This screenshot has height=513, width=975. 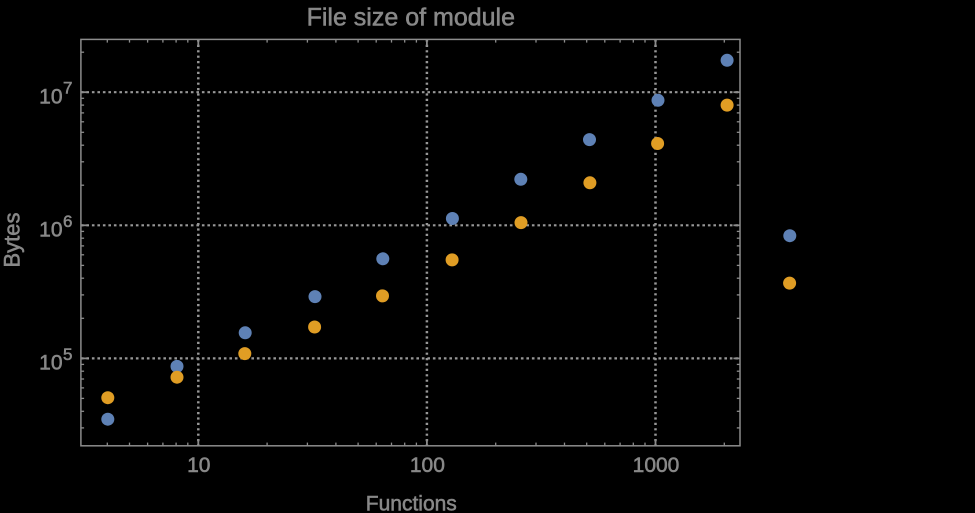 I want to click on svg-text: File size of module, so click(x=411, y=17).